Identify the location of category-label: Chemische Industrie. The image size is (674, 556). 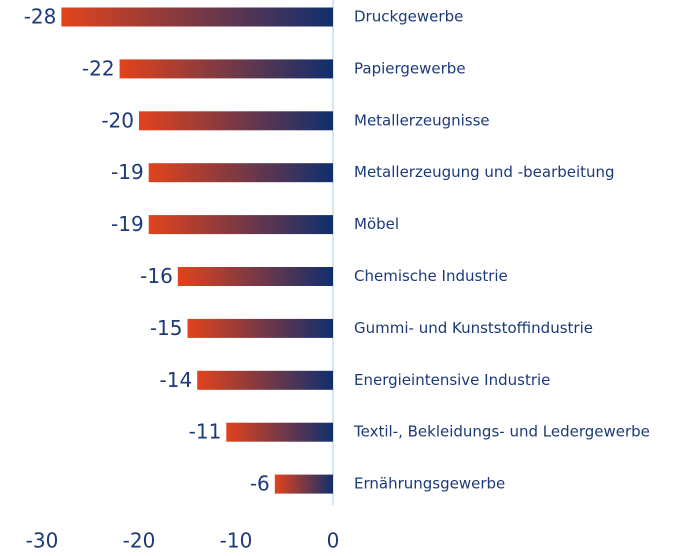
(431, 276).